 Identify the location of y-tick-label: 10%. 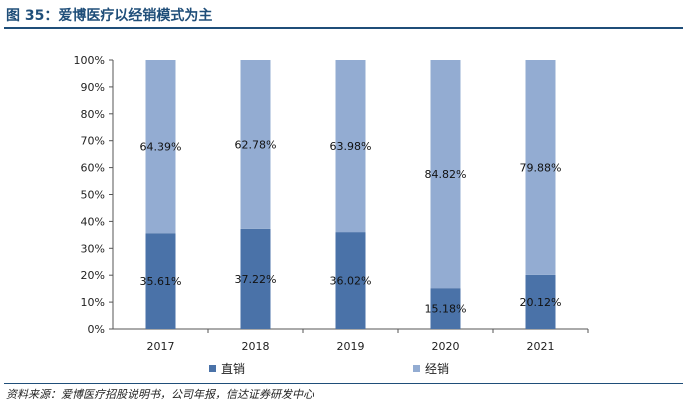
(93, 302).